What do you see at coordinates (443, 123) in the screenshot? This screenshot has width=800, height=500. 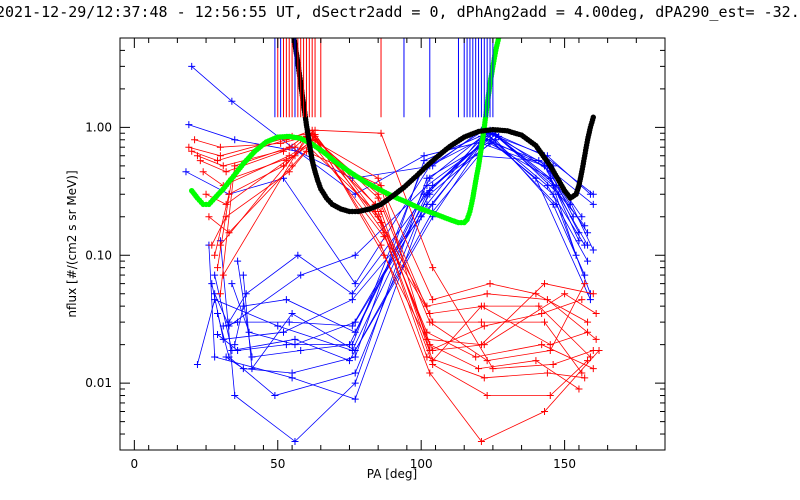 I see `model-curve-black` at bounding box center [443, 123].